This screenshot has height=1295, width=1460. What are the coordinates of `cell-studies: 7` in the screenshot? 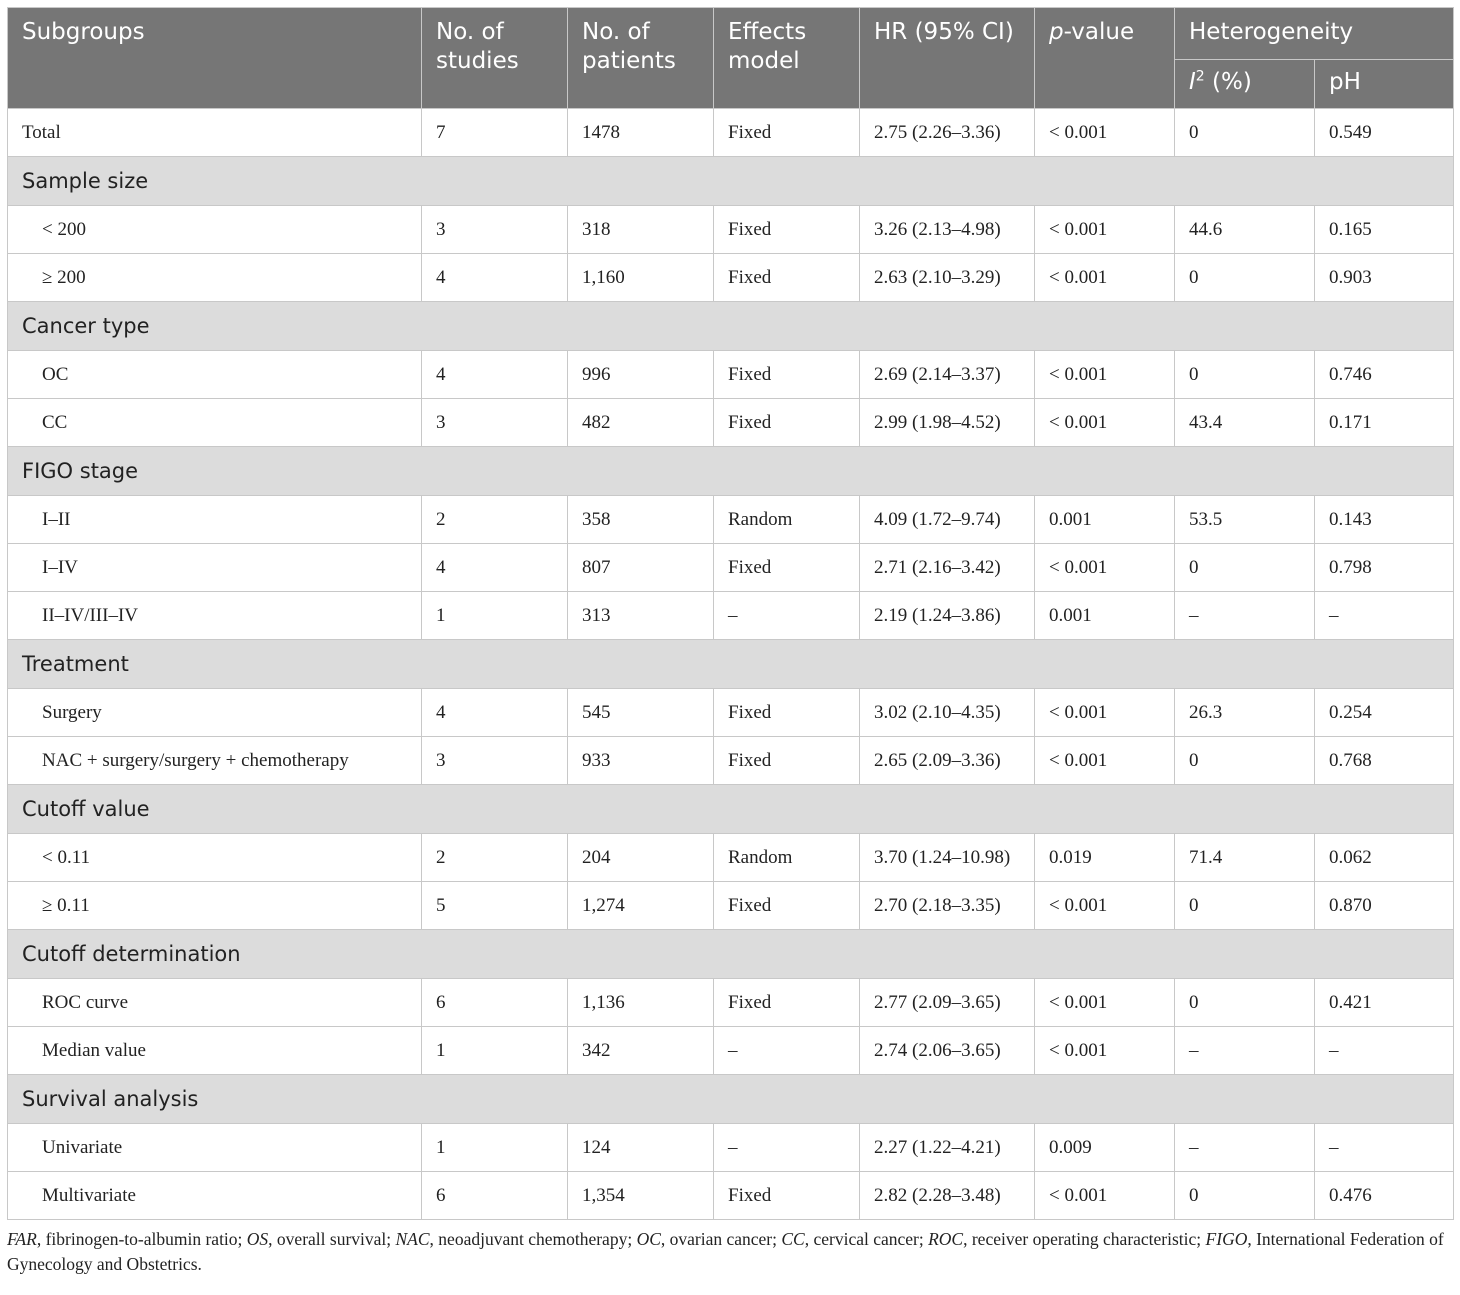 It's located at (494, 132).